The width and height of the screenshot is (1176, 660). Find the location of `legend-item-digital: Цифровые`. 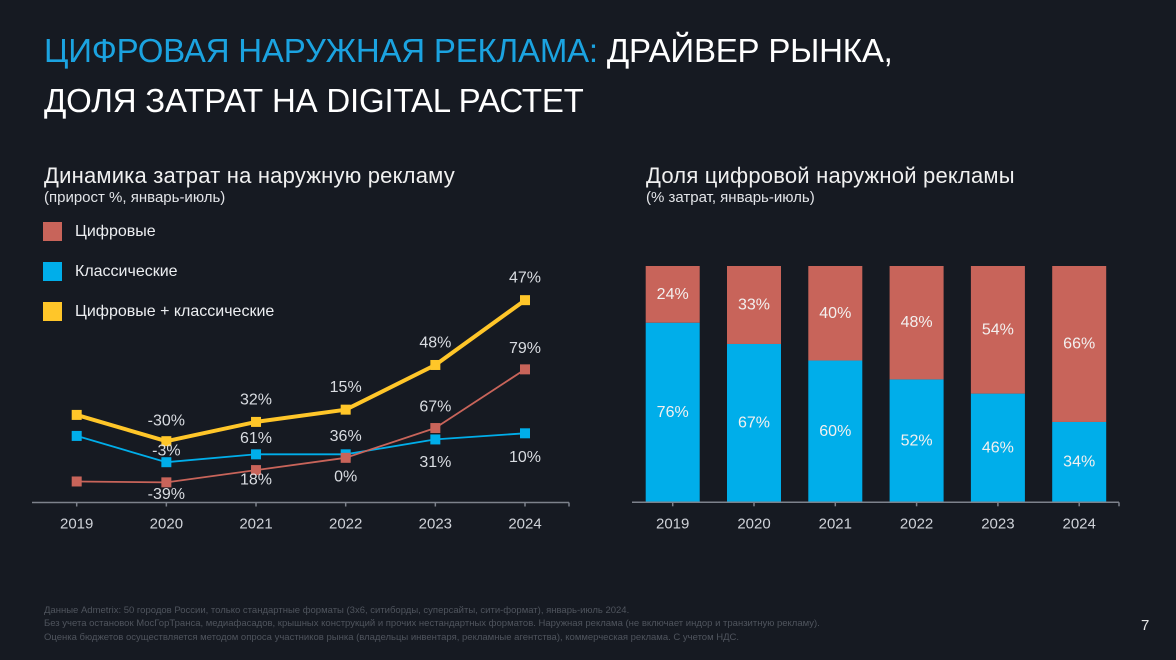

legend-item-digital: Цифровые is located at coordinates (158, 231).